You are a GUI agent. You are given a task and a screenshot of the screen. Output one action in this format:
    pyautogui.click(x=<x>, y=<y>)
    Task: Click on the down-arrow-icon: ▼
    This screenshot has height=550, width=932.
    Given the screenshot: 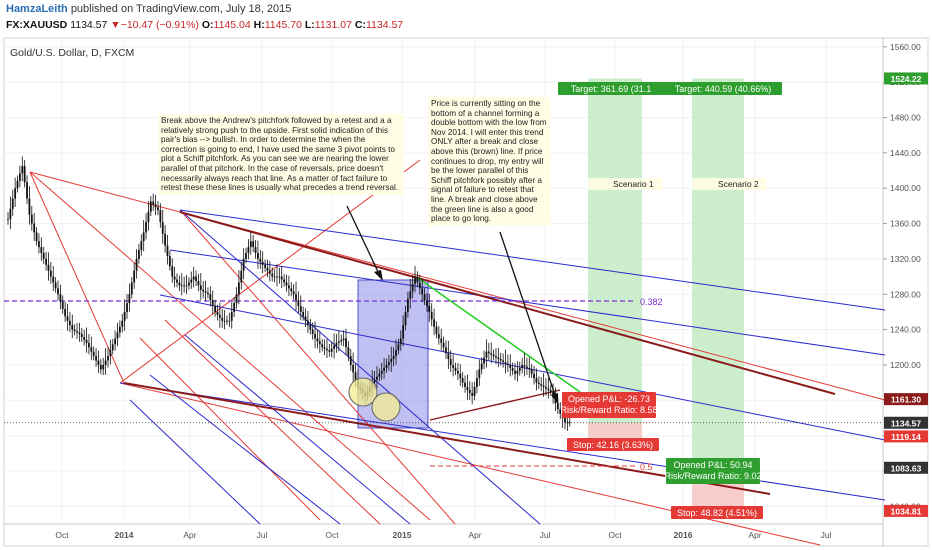 What is the action you would take?
    pyautogui.click(x=115, y=25)
    